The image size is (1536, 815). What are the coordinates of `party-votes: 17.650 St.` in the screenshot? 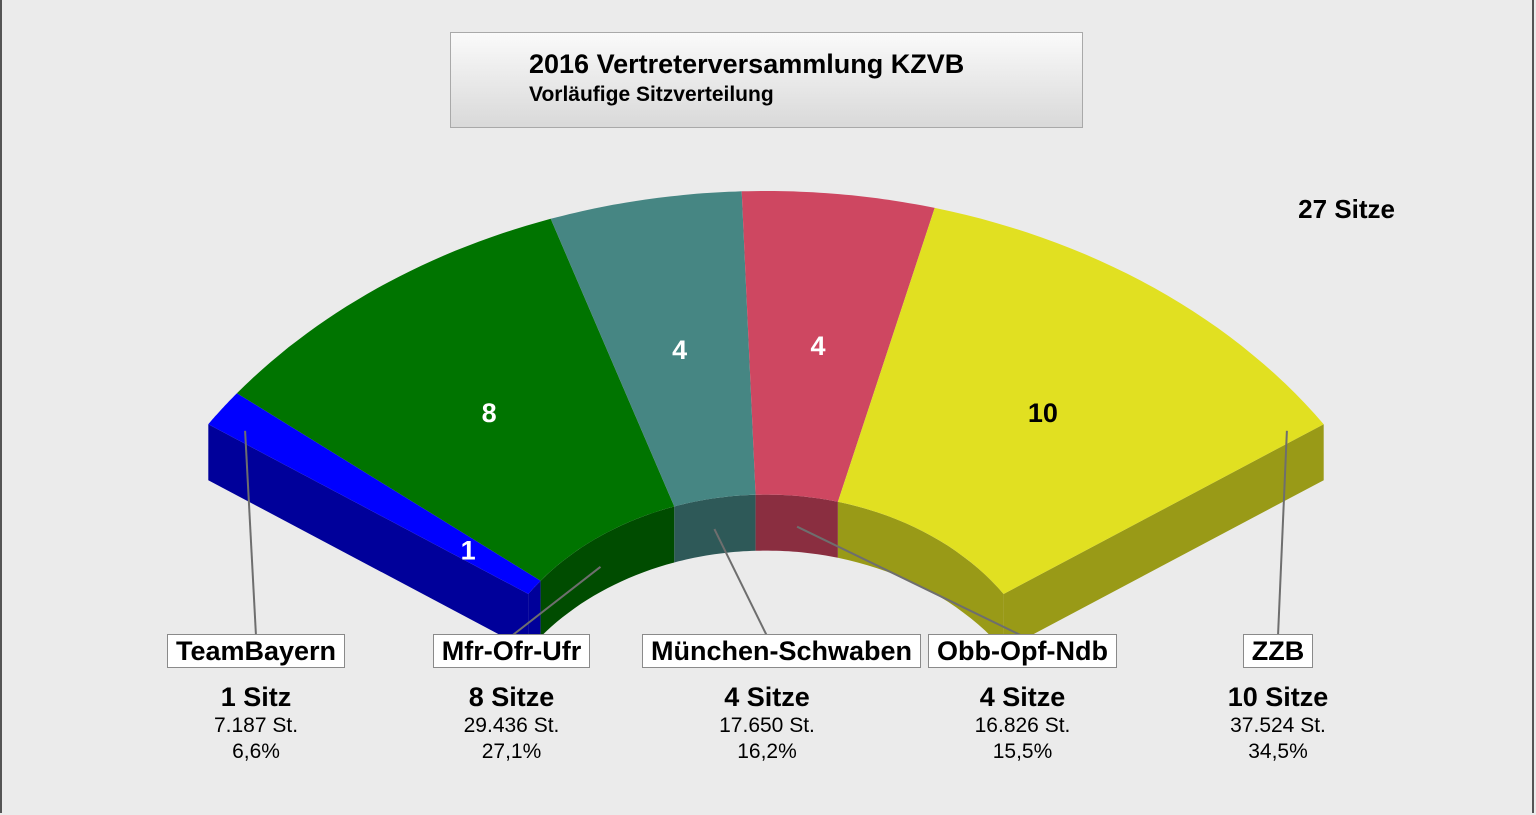 It's located at (767, 725).